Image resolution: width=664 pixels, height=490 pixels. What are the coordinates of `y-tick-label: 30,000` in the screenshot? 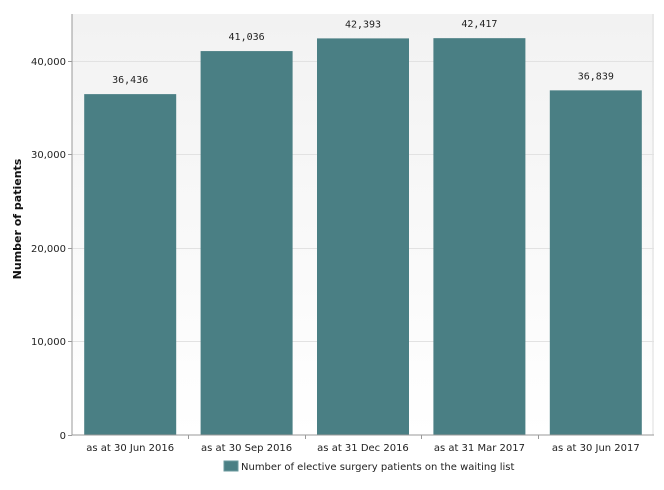 It's located at (48, 155).